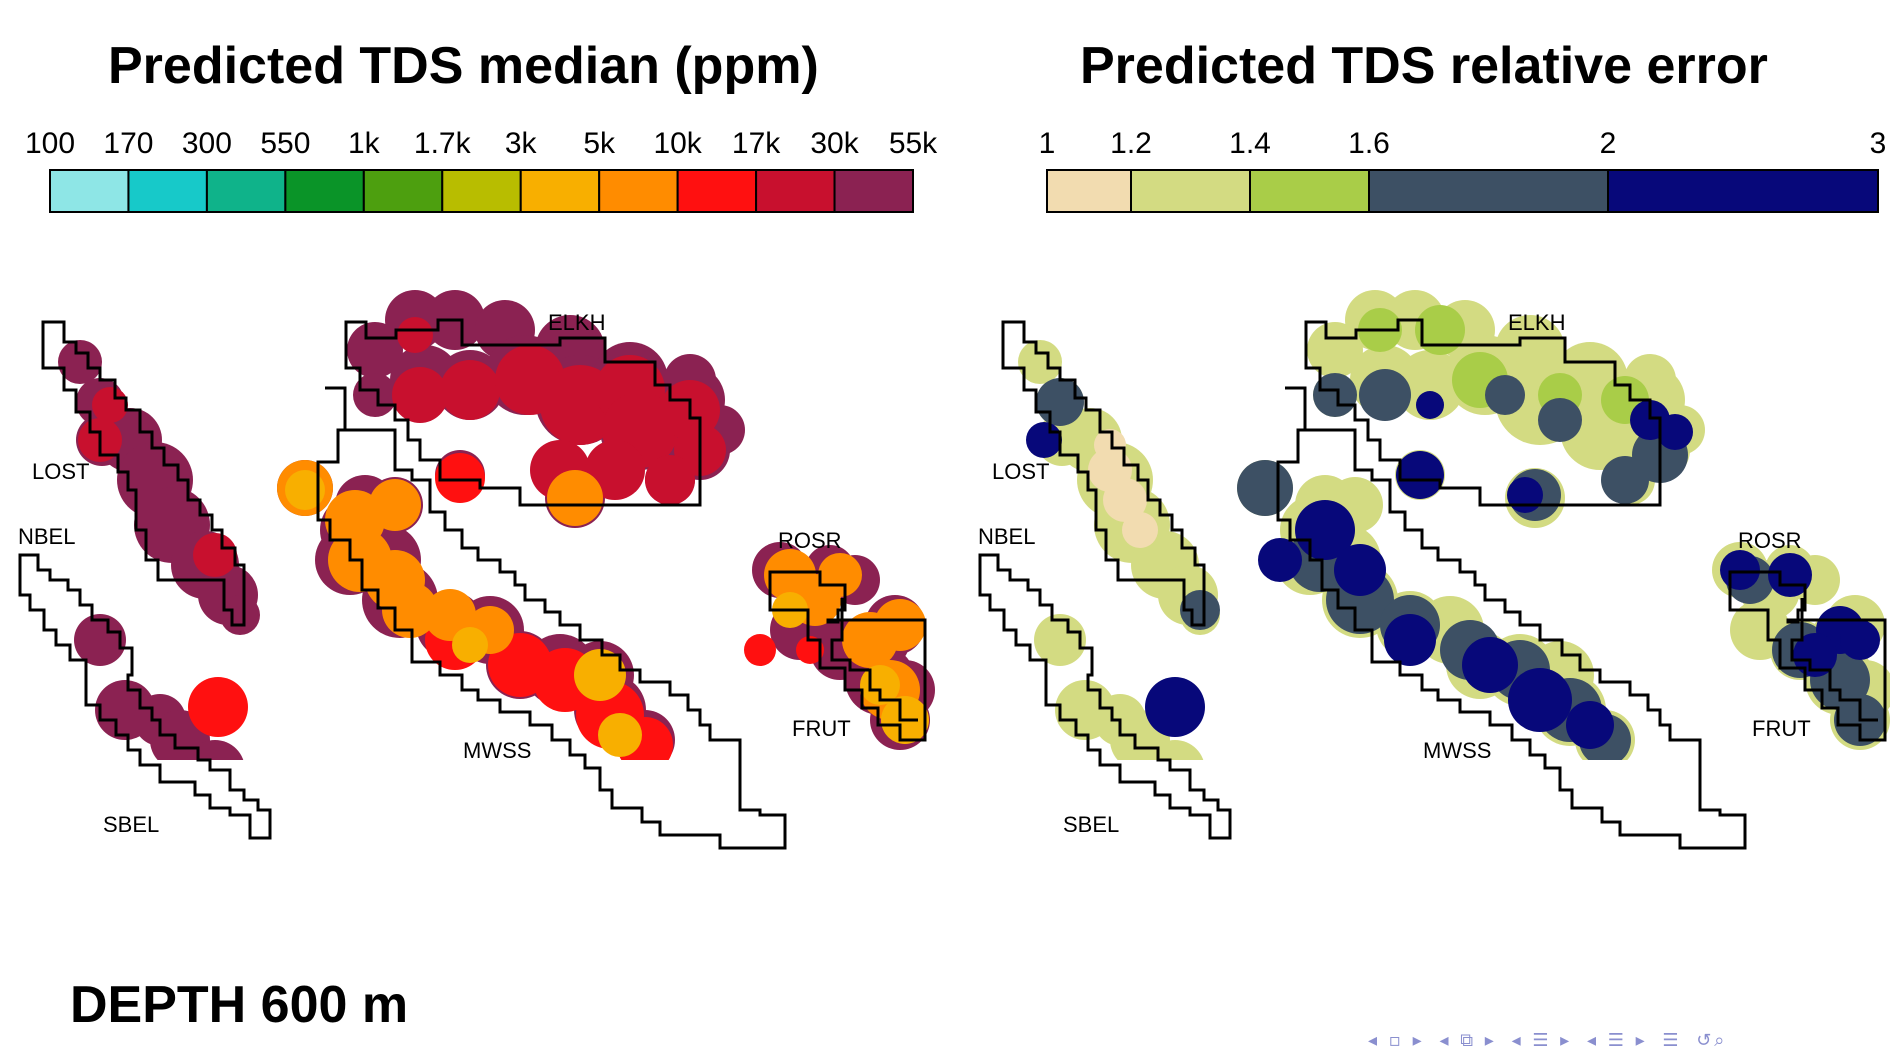 The height and width of the screenshot is (1063, 1890). Describe the element at coordinates (1608, 143) in the screenshot. I see `error-colorbar-tick-label: 2` at that location.